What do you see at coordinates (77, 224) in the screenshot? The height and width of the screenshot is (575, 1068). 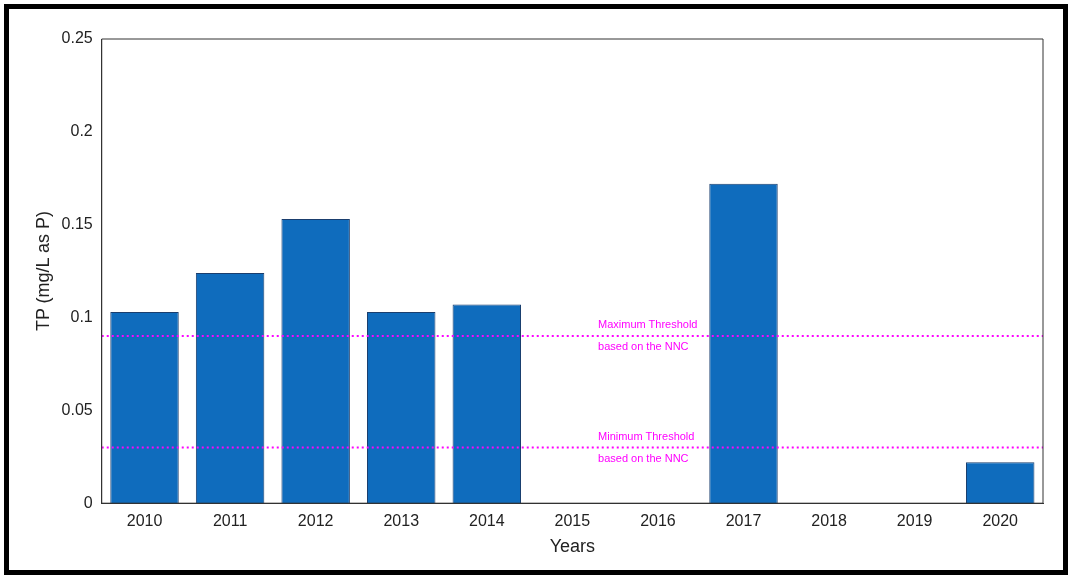 I see `y-tick-label: 0.15` at bounding box center [77, 224].